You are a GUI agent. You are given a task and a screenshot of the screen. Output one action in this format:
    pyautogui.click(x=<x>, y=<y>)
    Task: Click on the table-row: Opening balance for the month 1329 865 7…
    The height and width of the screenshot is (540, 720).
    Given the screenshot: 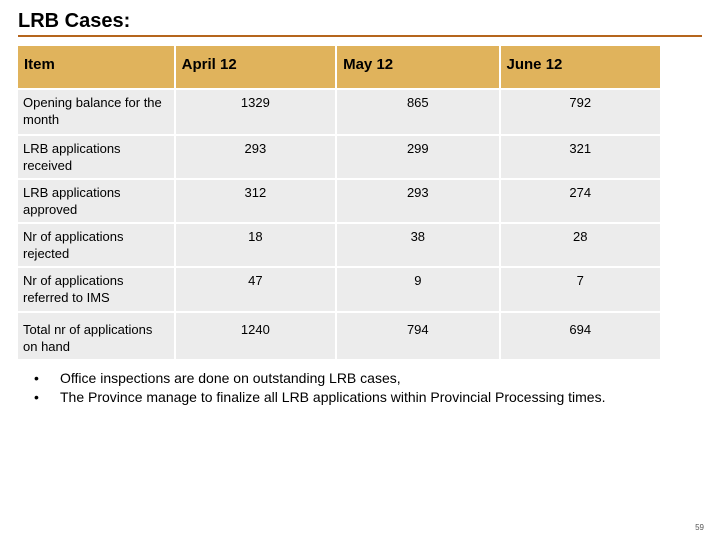 What is the action you would take?
    pyautogui.click(x=339, y=112)
    